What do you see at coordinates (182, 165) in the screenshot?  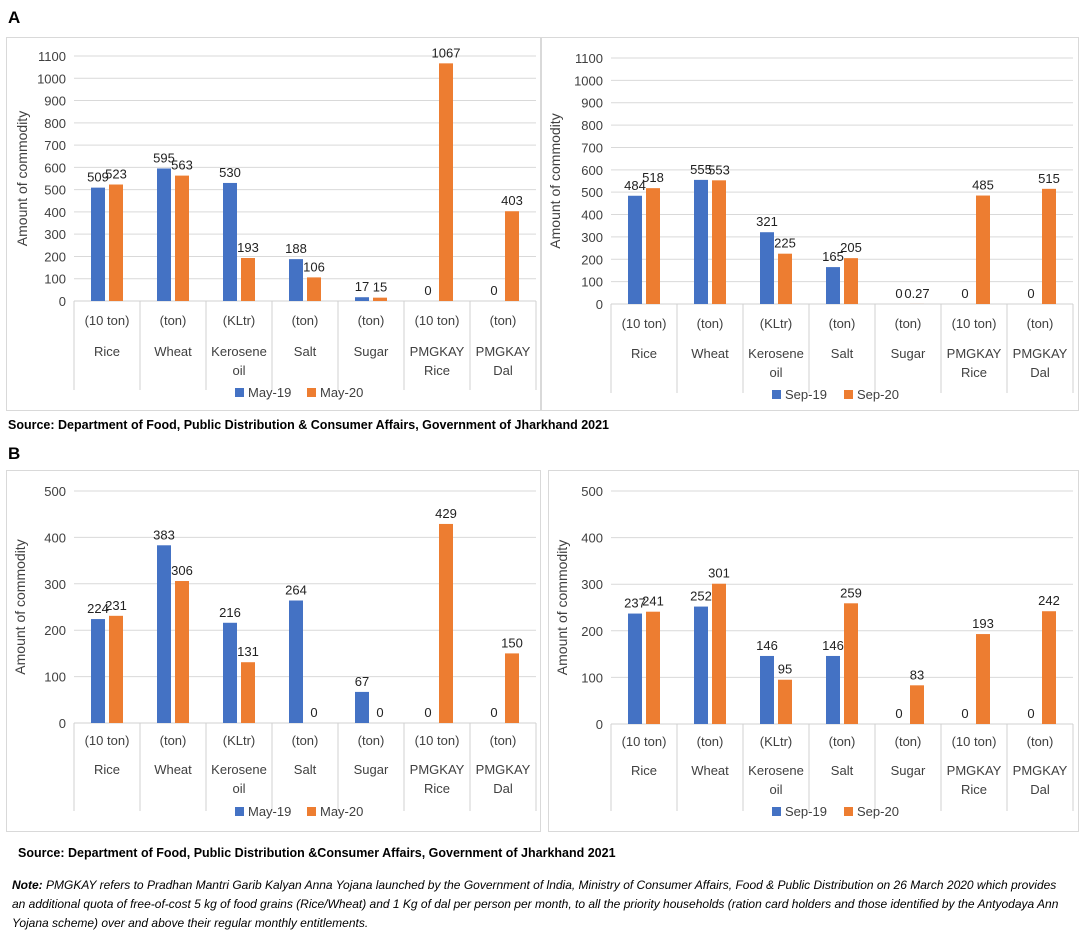 I see `data-label: 563` at bounding box center [182, 165].